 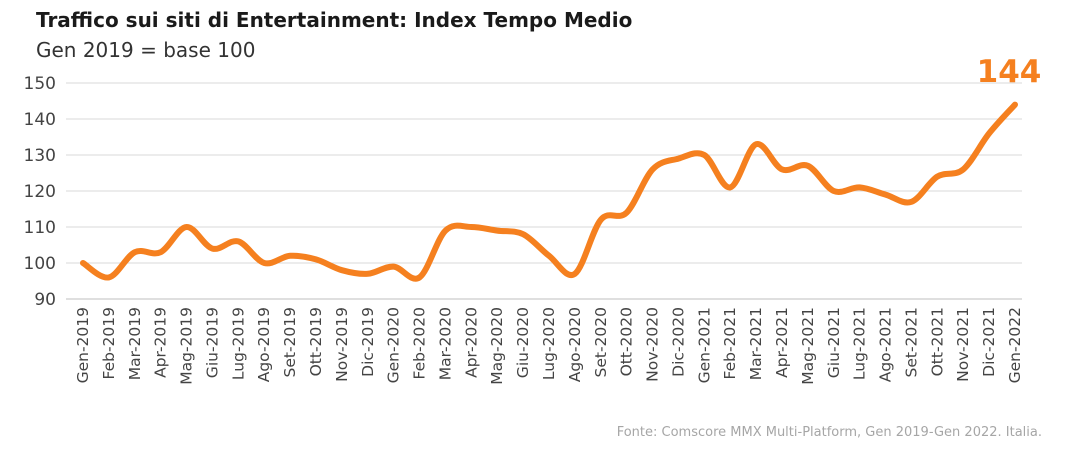 I want to click on x-tick-label: Gen-2020, so click(x=394, y=345).